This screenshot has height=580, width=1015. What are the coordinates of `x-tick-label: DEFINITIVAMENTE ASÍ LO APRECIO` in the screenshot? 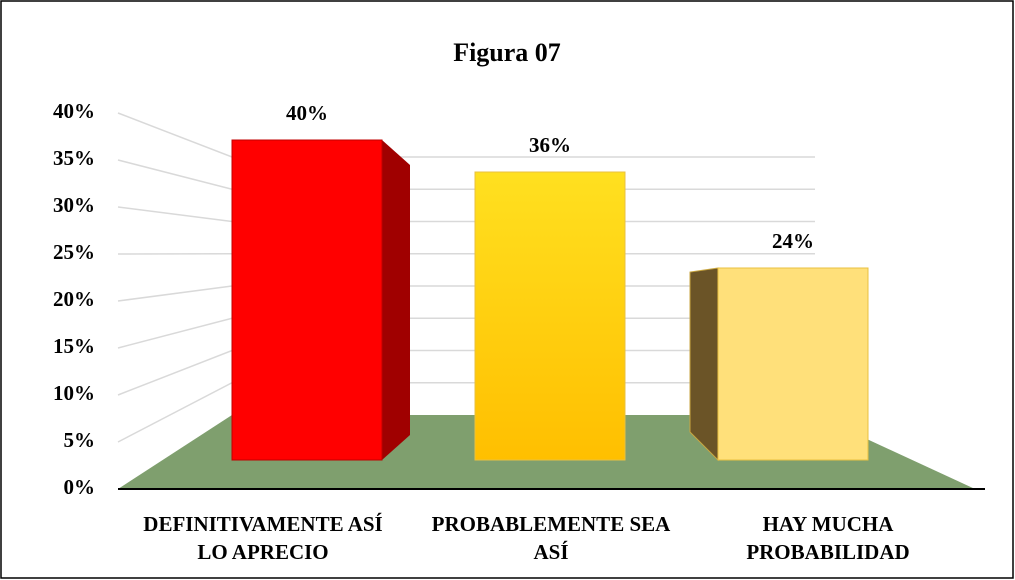 It's located at (263, 538).